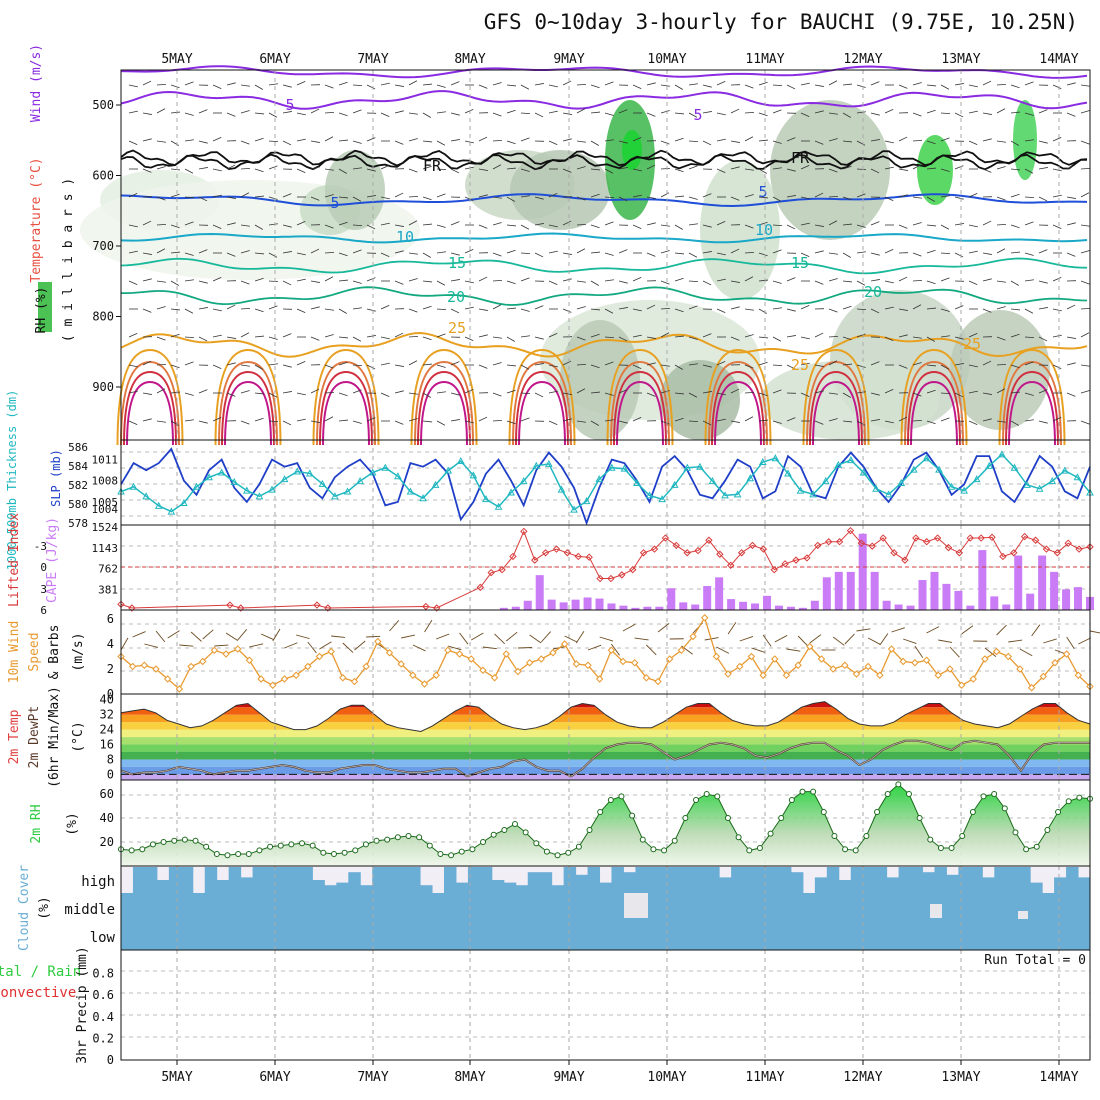 Image resolution: width=1100 pixels, height=1100 pixels. Describe the element at coordinates (43, 610) in the screenshot. I see `li-tick: 6` at that location.